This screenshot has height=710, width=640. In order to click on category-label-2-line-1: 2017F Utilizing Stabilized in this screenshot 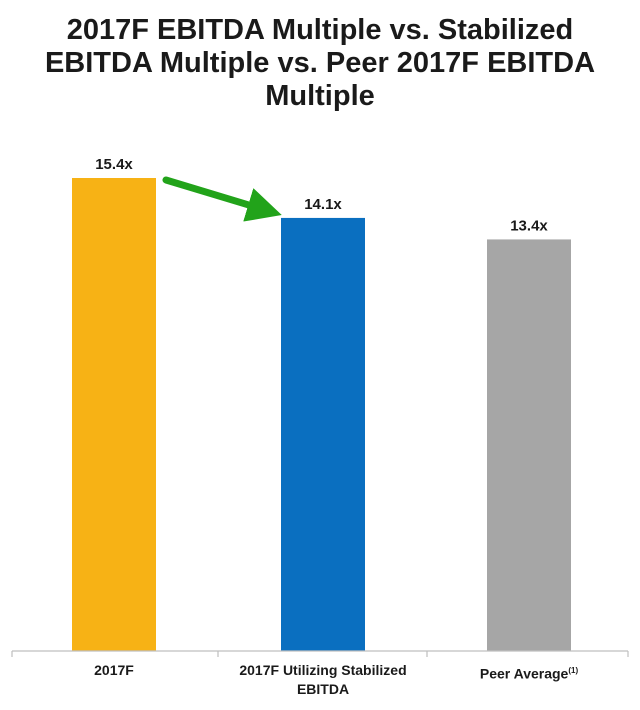, I will do `click(323, 670)`.